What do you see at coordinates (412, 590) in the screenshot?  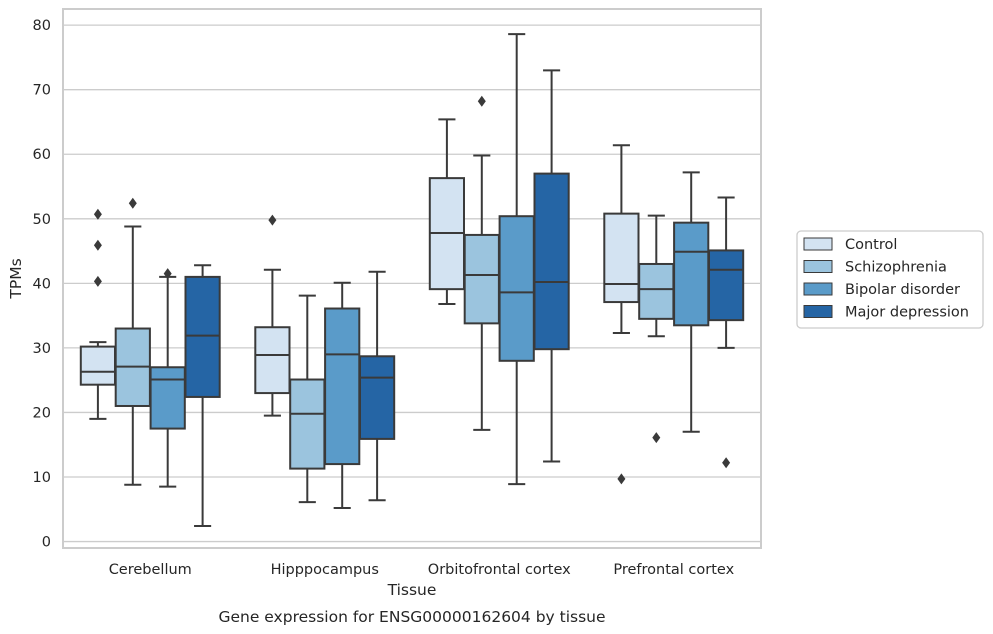 I see `x-axis-label: Tissue` at bounding box center [412, 590].